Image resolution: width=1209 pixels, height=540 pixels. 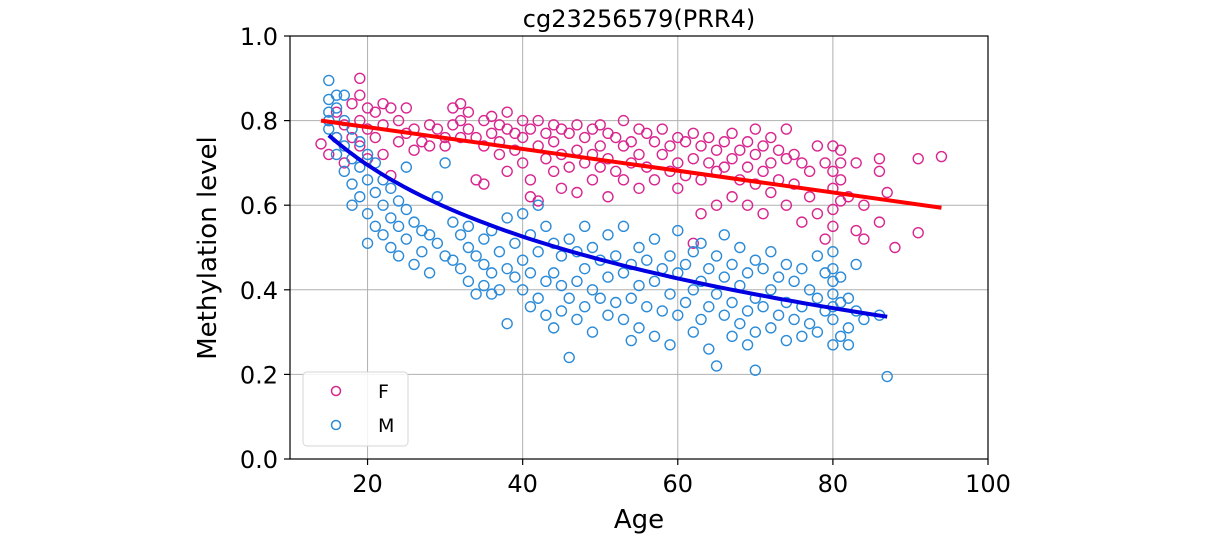 What do you see at coordinates (639, 520) in the screenshot?
I see `x-axis-label: Age` at bounding box center [639, 520].